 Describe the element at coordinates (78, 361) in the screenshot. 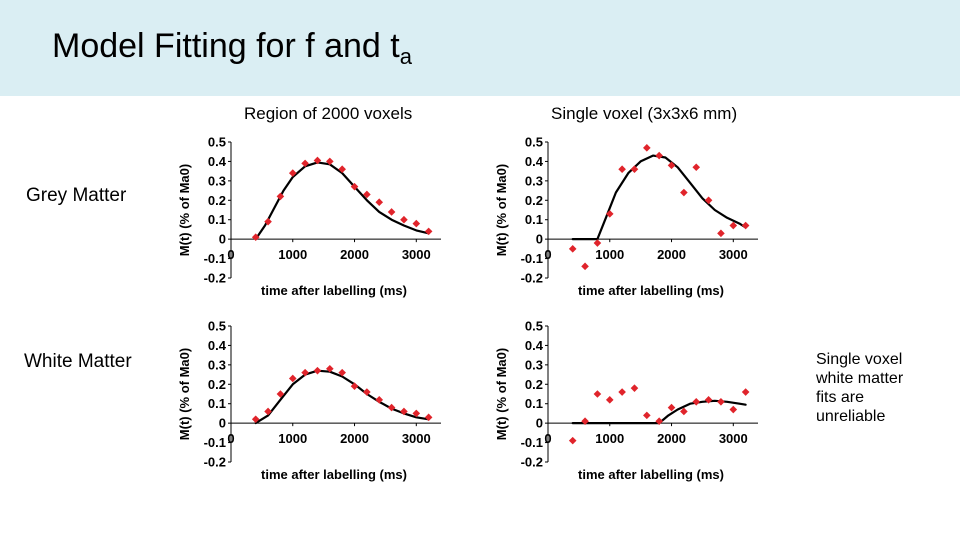

I see `row-label-white-matter: White Matter` at that location.